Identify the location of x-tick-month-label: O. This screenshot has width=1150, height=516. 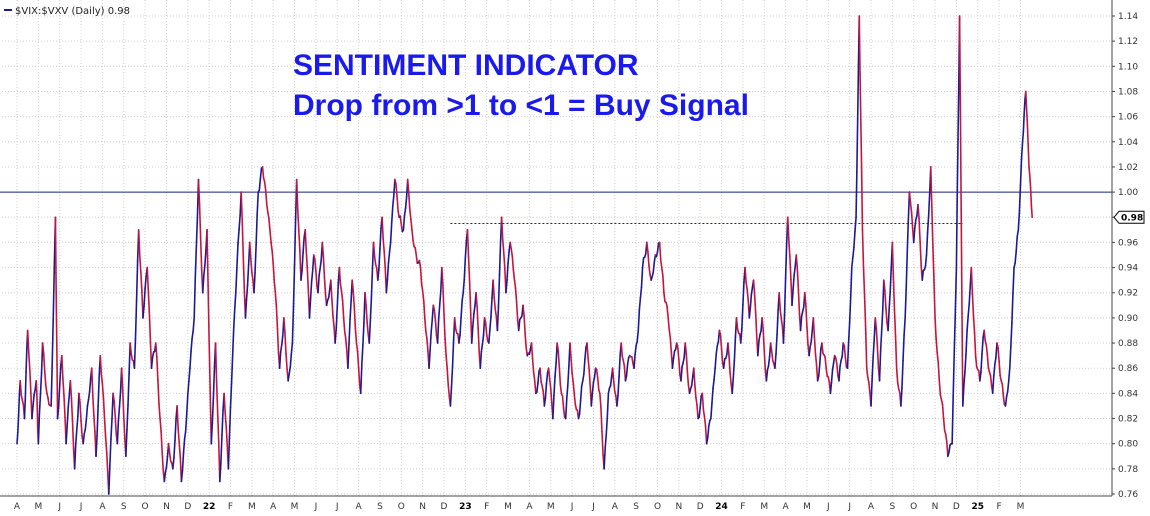
(401, 507).